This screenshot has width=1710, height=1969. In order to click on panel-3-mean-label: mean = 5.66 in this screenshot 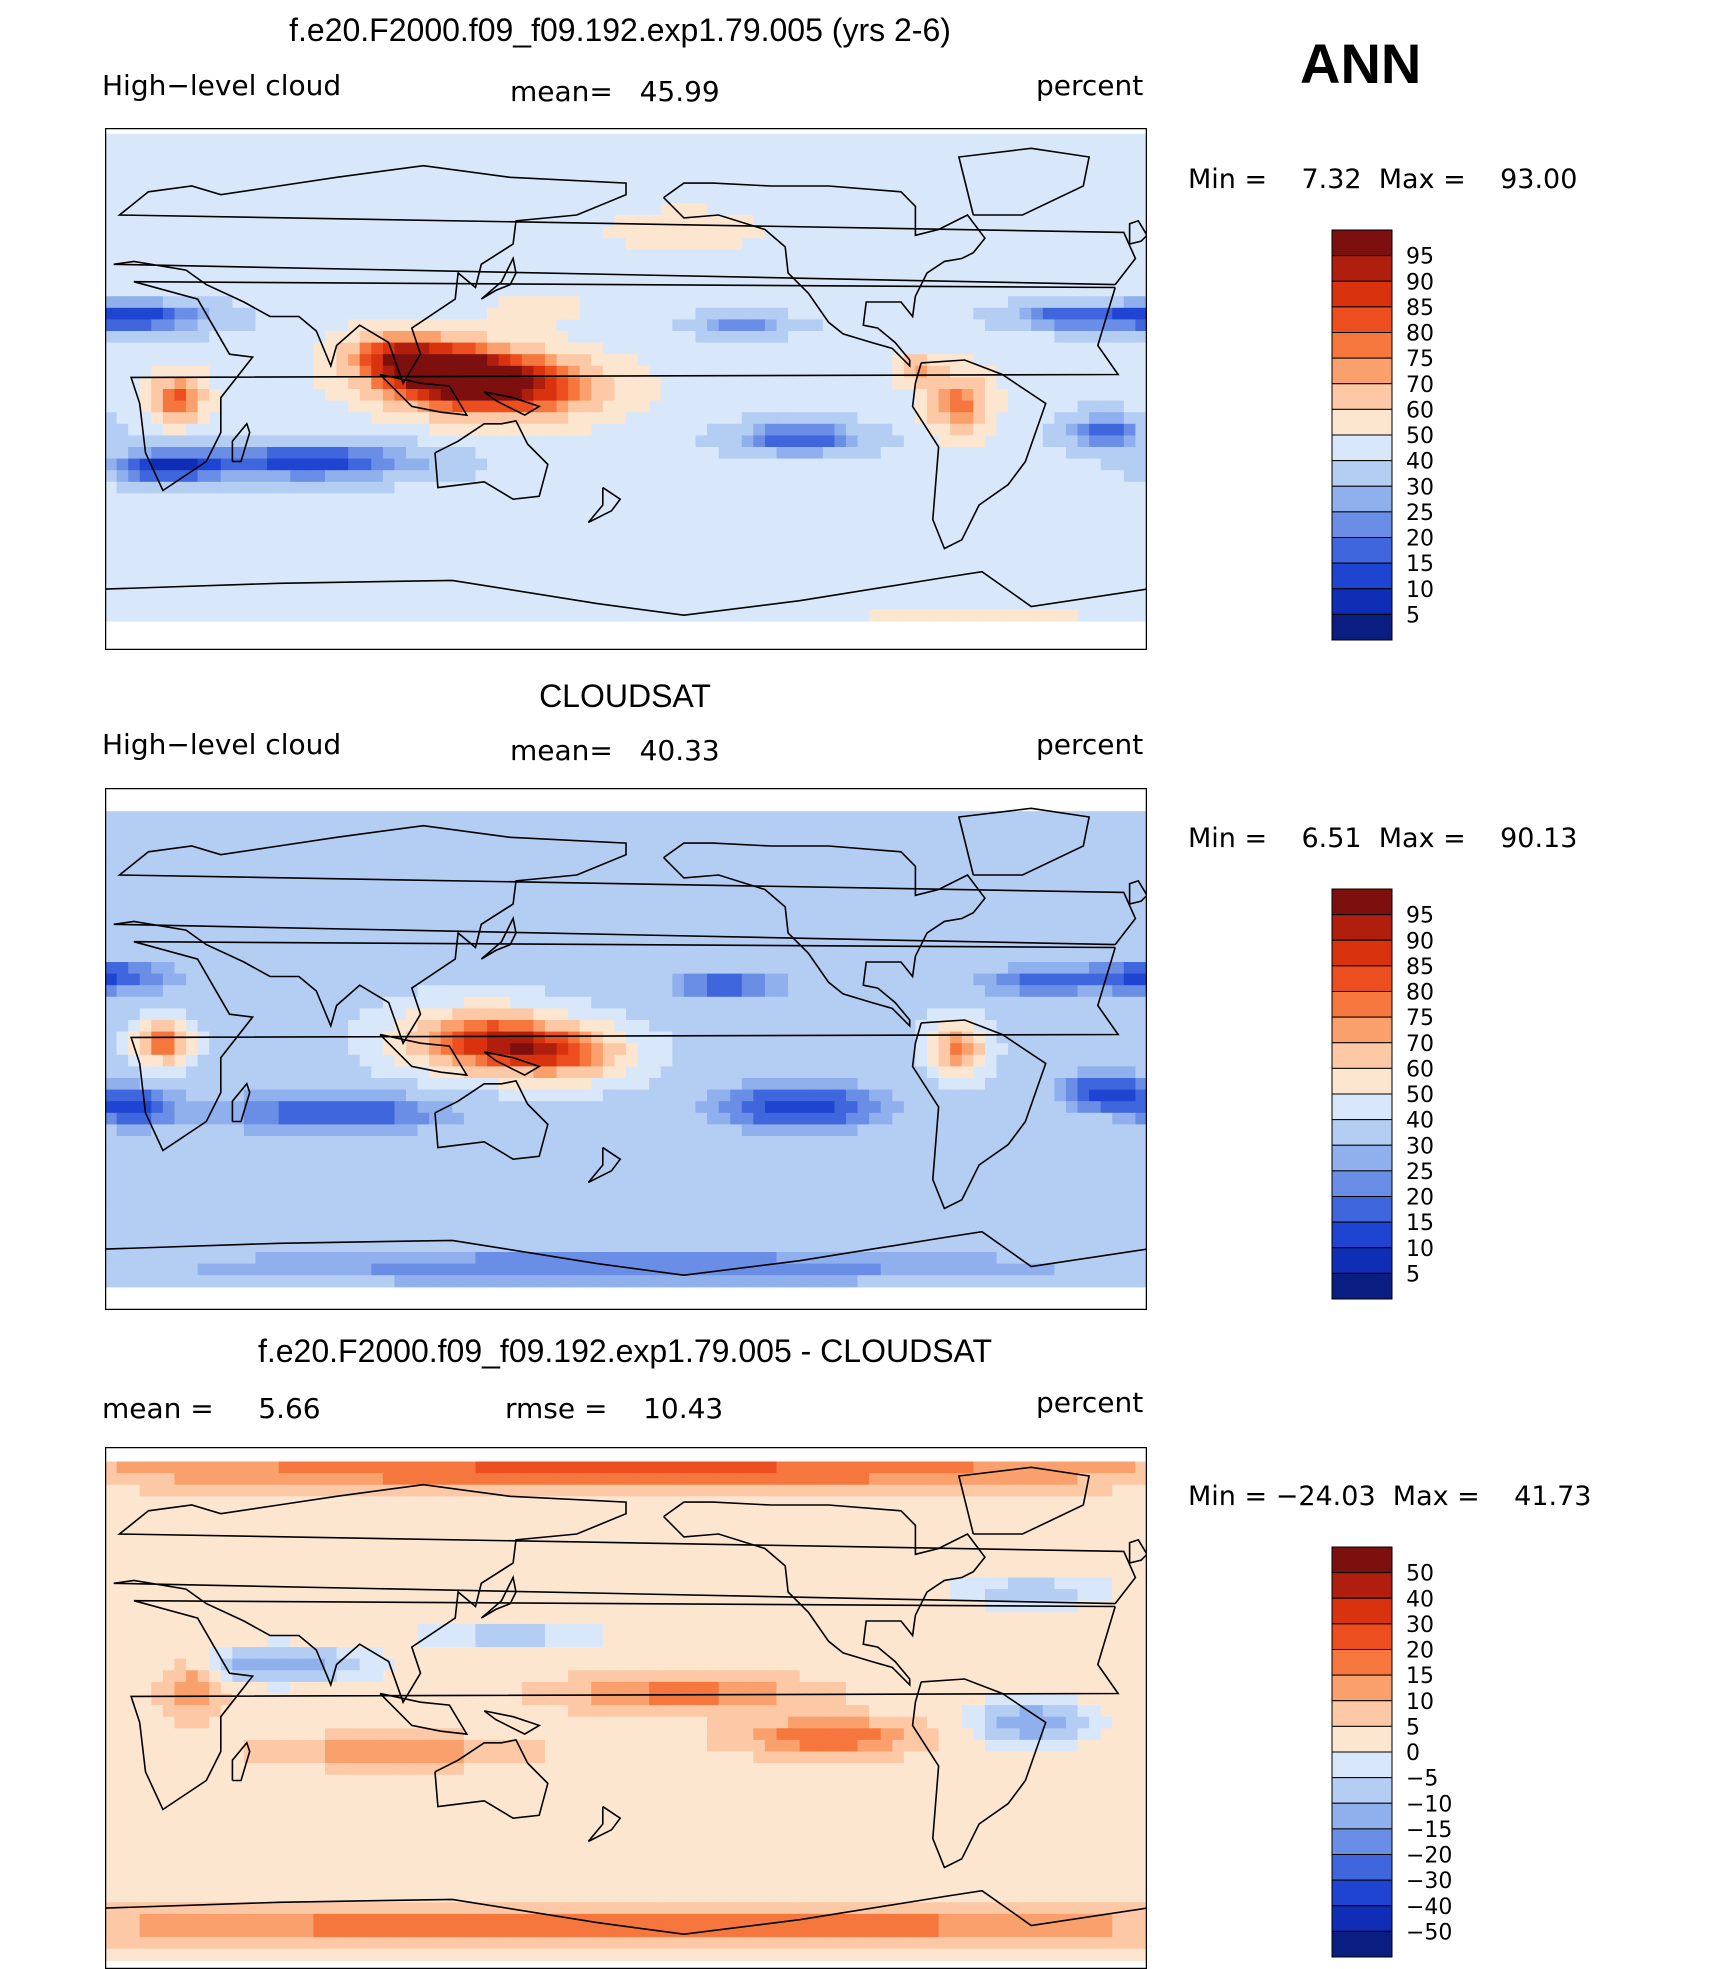, I will do `click(211, 1408)`.